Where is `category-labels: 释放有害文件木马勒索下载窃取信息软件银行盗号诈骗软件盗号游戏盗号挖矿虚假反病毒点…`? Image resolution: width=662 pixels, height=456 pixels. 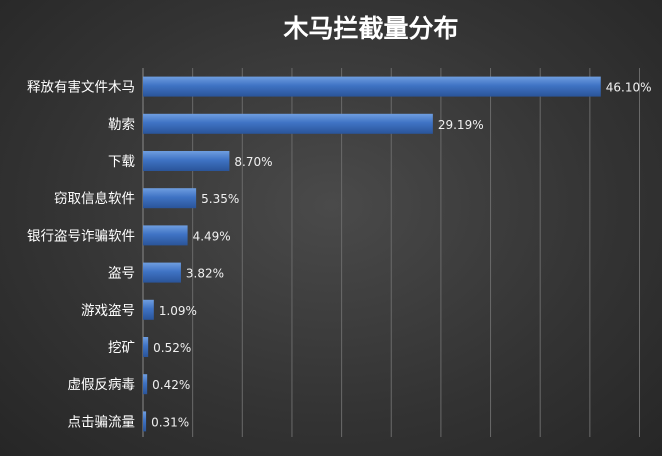 category-labels: 释放有害文件木马勒索下载窃取信息软件银行盗号诈骗软件盗号游戏盗号挖矿虚假反病毒点… is located at coordinates (81, 255).